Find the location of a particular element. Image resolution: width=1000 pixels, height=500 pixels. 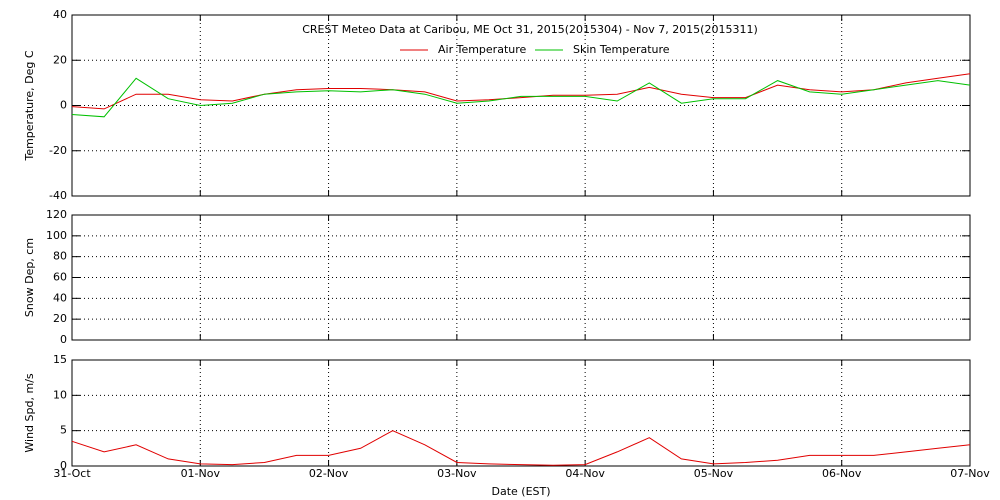

y-tick-label: 60 is located at coordinates (60, 277).